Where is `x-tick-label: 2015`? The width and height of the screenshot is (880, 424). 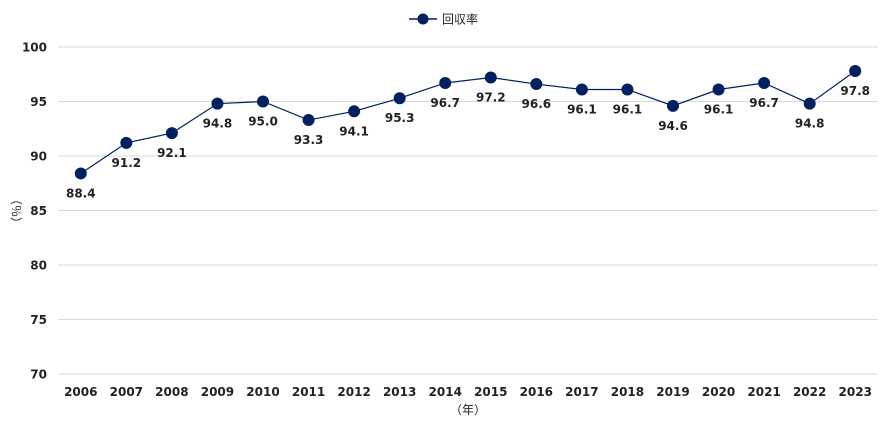
x-tick-label: 2015 is located at coordinates (490, 392).